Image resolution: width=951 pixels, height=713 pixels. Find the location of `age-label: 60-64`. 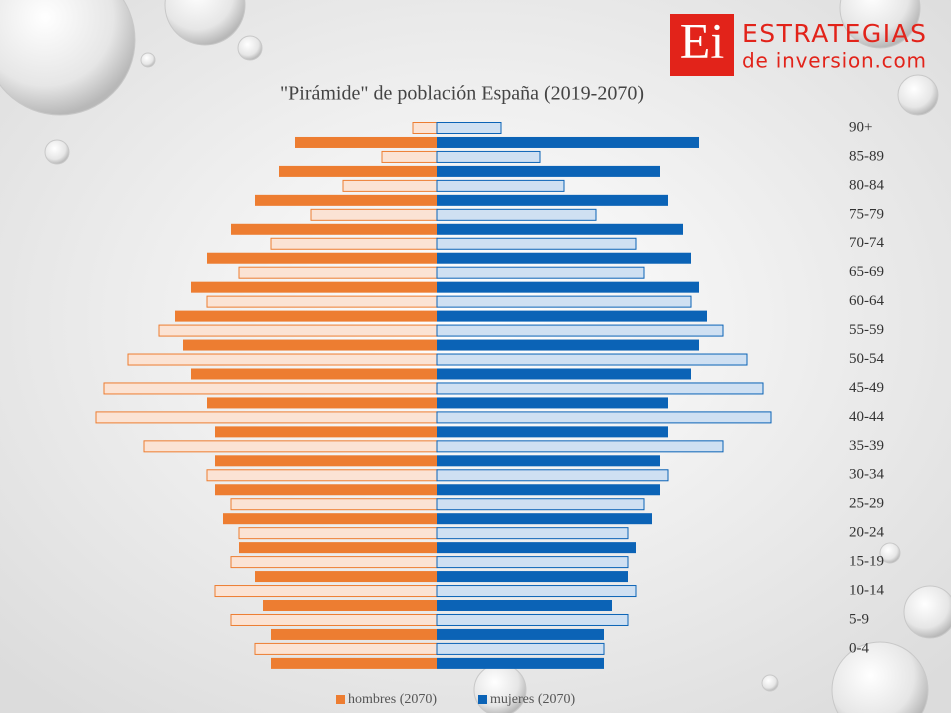

age-label: 60-64 is located at coordinates (866, 301).